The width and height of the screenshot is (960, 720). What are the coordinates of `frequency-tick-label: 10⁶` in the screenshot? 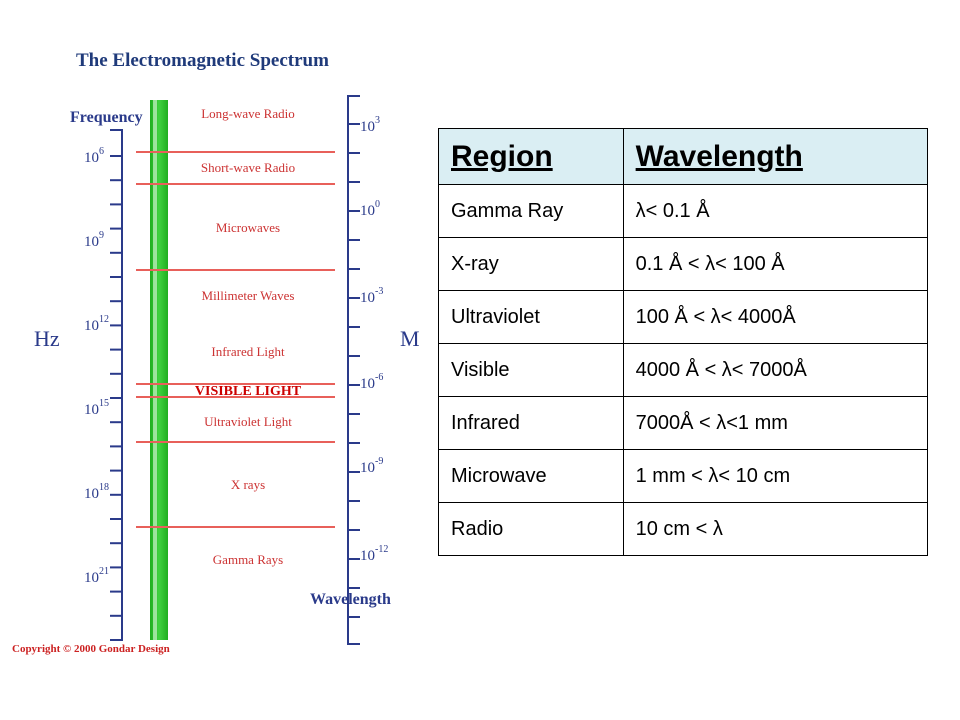 It's located at (94, 156).